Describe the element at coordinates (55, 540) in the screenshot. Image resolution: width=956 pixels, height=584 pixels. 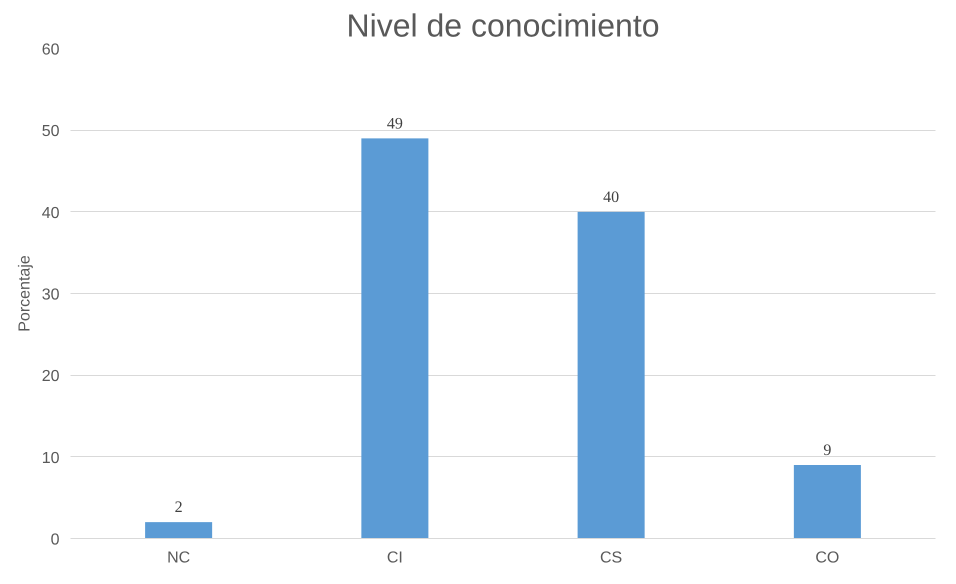
I see `y-tick-label: 0` at that location.